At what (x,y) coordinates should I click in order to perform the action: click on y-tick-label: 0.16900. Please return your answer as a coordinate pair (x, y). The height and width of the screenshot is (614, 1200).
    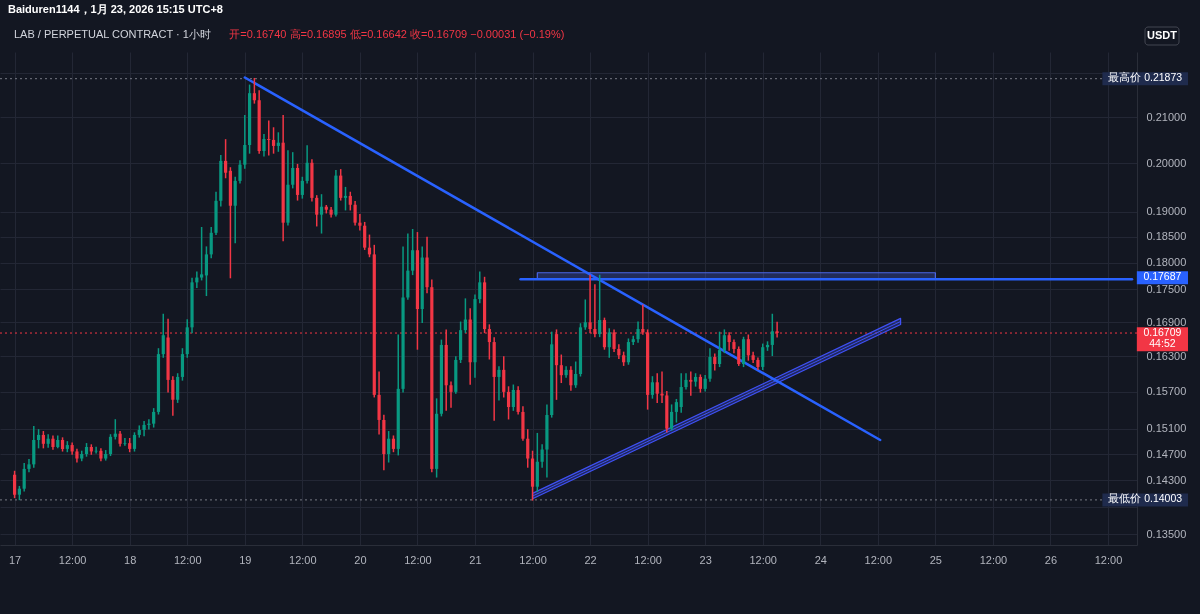
    Looking at the image, I should click on (1166, 321).